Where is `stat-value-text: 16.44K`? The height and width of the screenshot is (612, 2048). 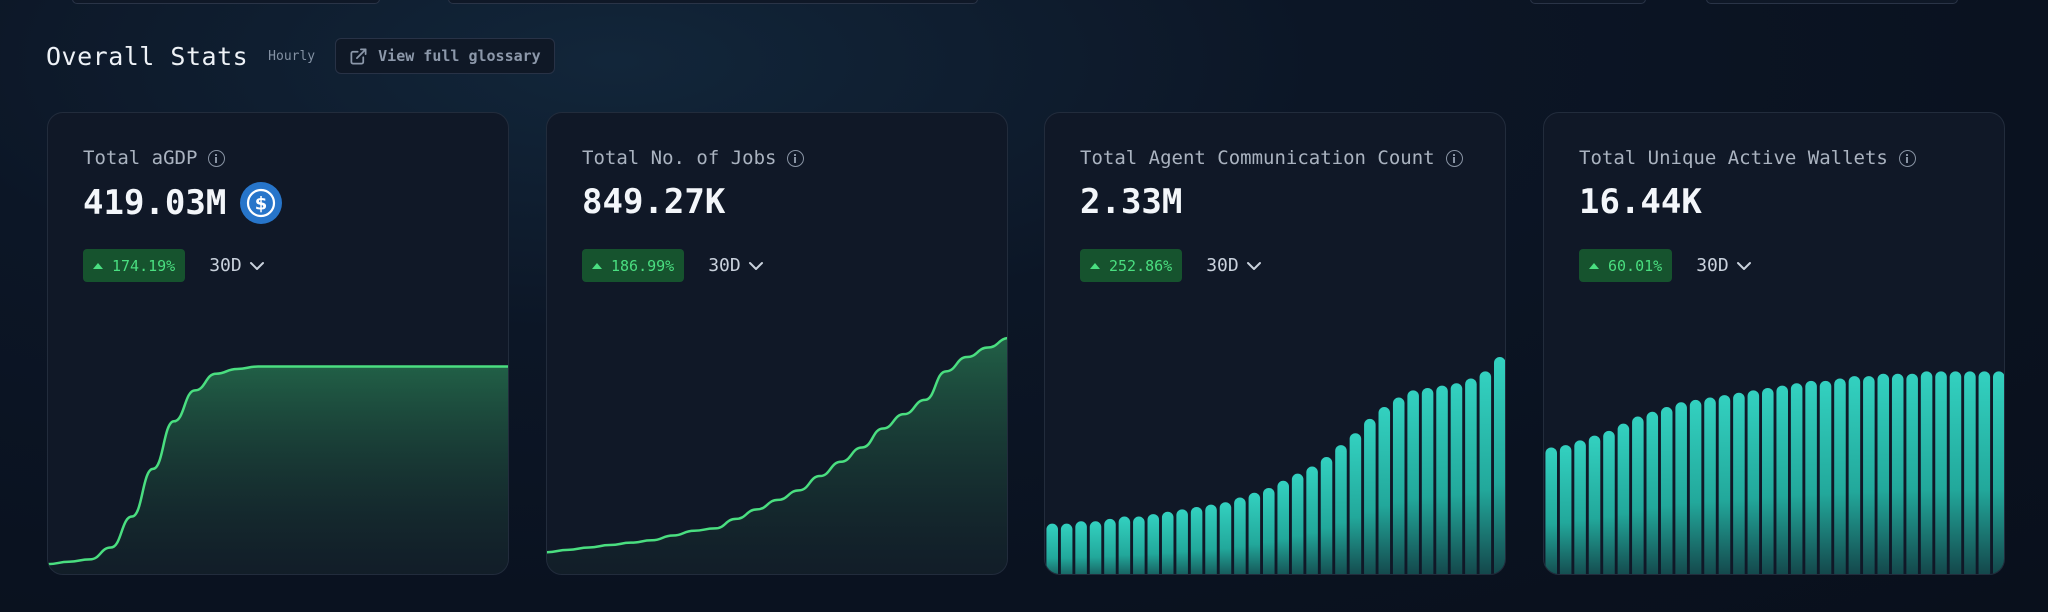
stat-value-text: 16.44K is located at coordinates (1640, 202).